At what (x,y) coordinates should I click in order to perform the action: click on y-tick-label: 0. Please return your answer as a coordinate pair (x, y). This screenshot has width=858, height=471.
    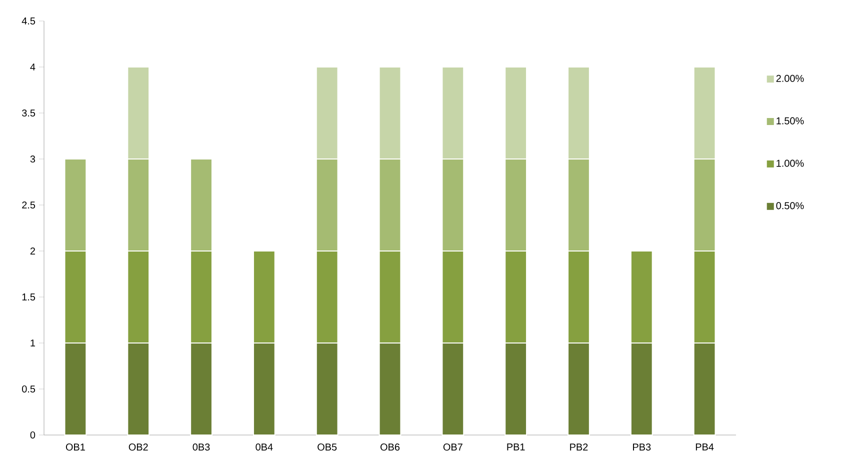
    Looking at the image, I should click on (33, 435).